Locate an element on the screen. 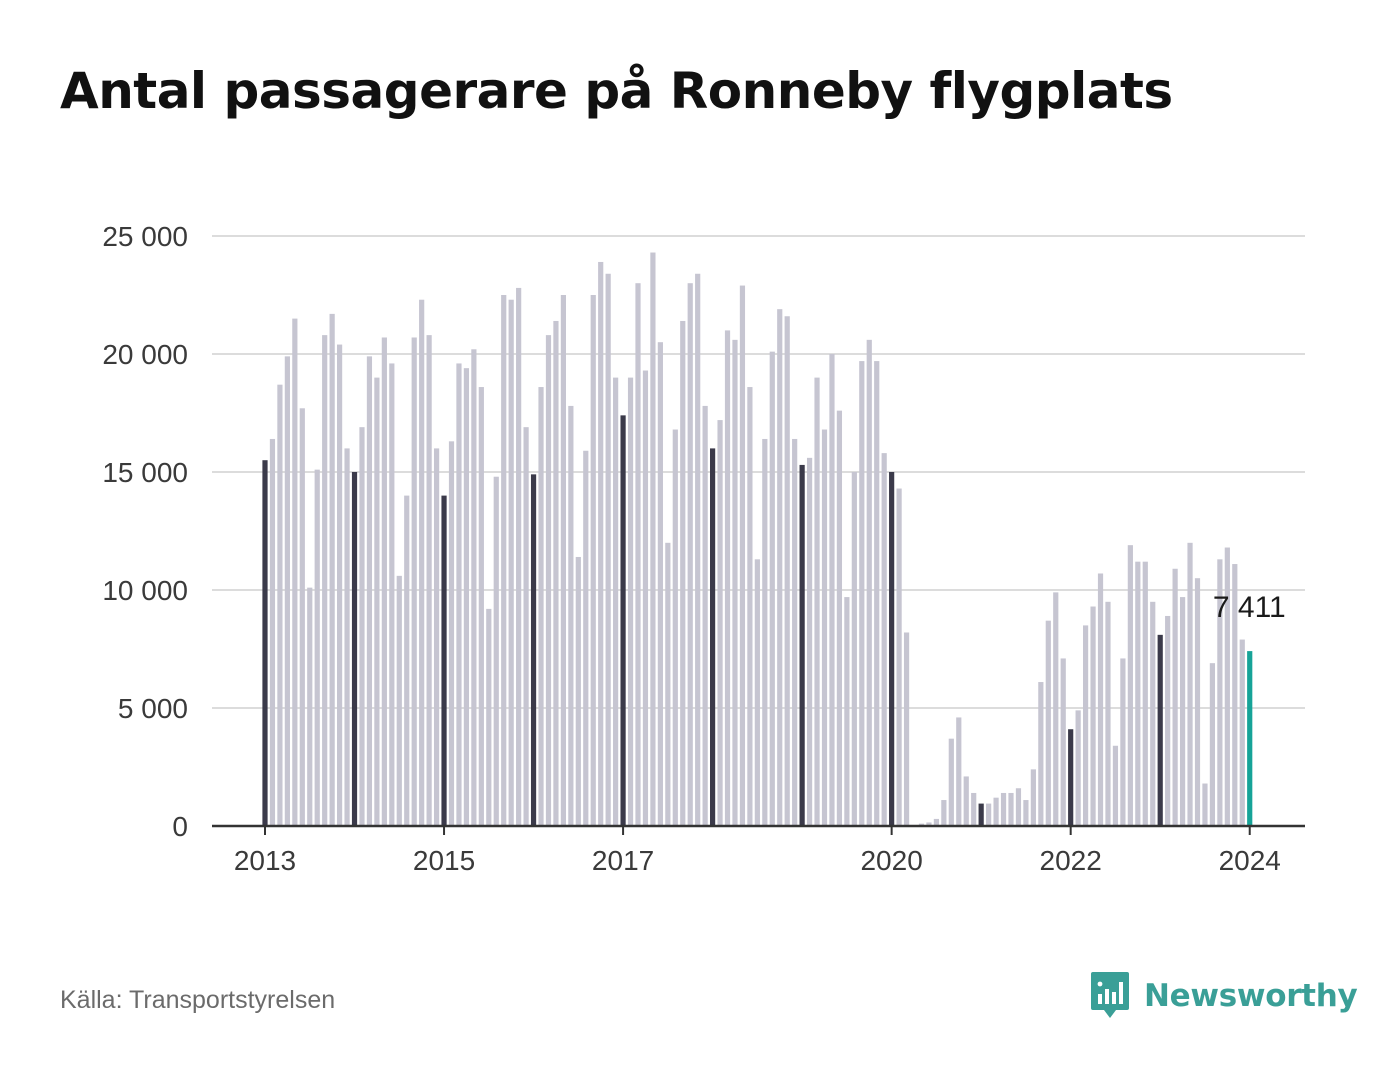 The width and height of the screenshot is (1400, 1080). x-tick-label: 2024 is located at coordinates (1250, 860).